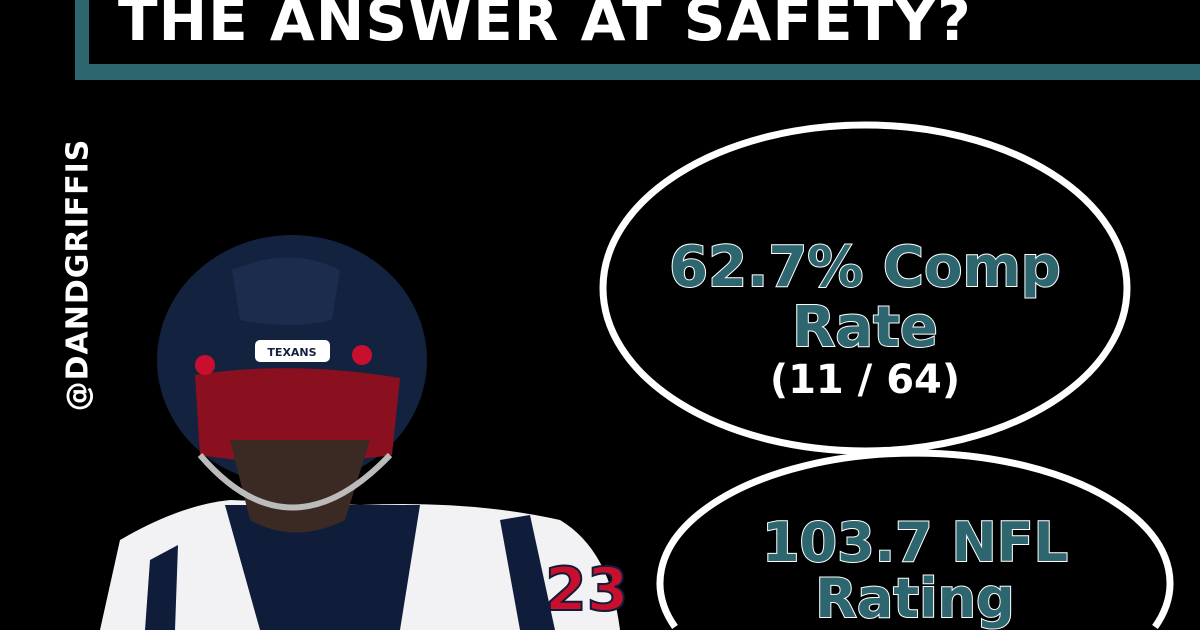  I want to click on stat-rating: 103.7 NFL Rating, so click(915, 570).